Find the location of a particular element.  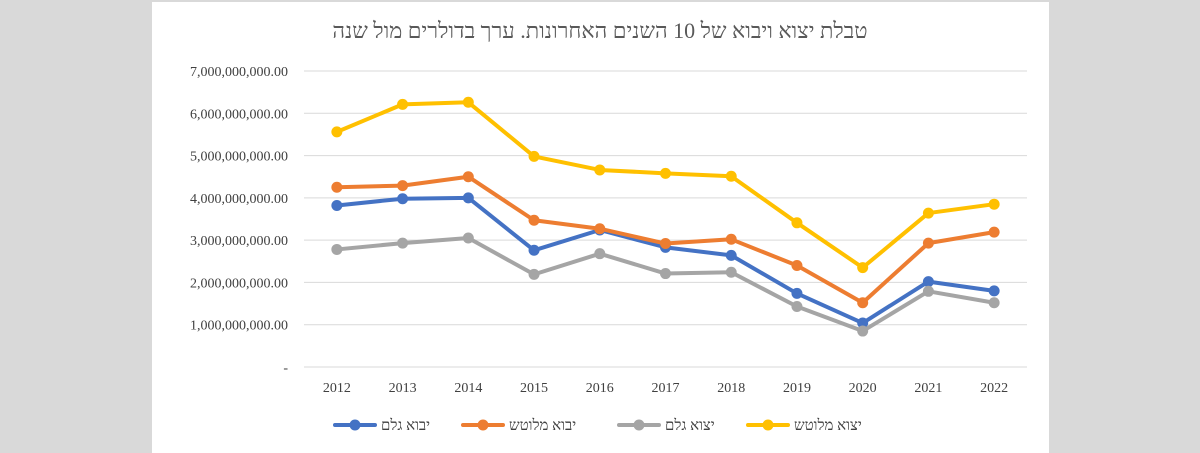

legend-label: יצוא גלם is located at coordinates (690, 425).